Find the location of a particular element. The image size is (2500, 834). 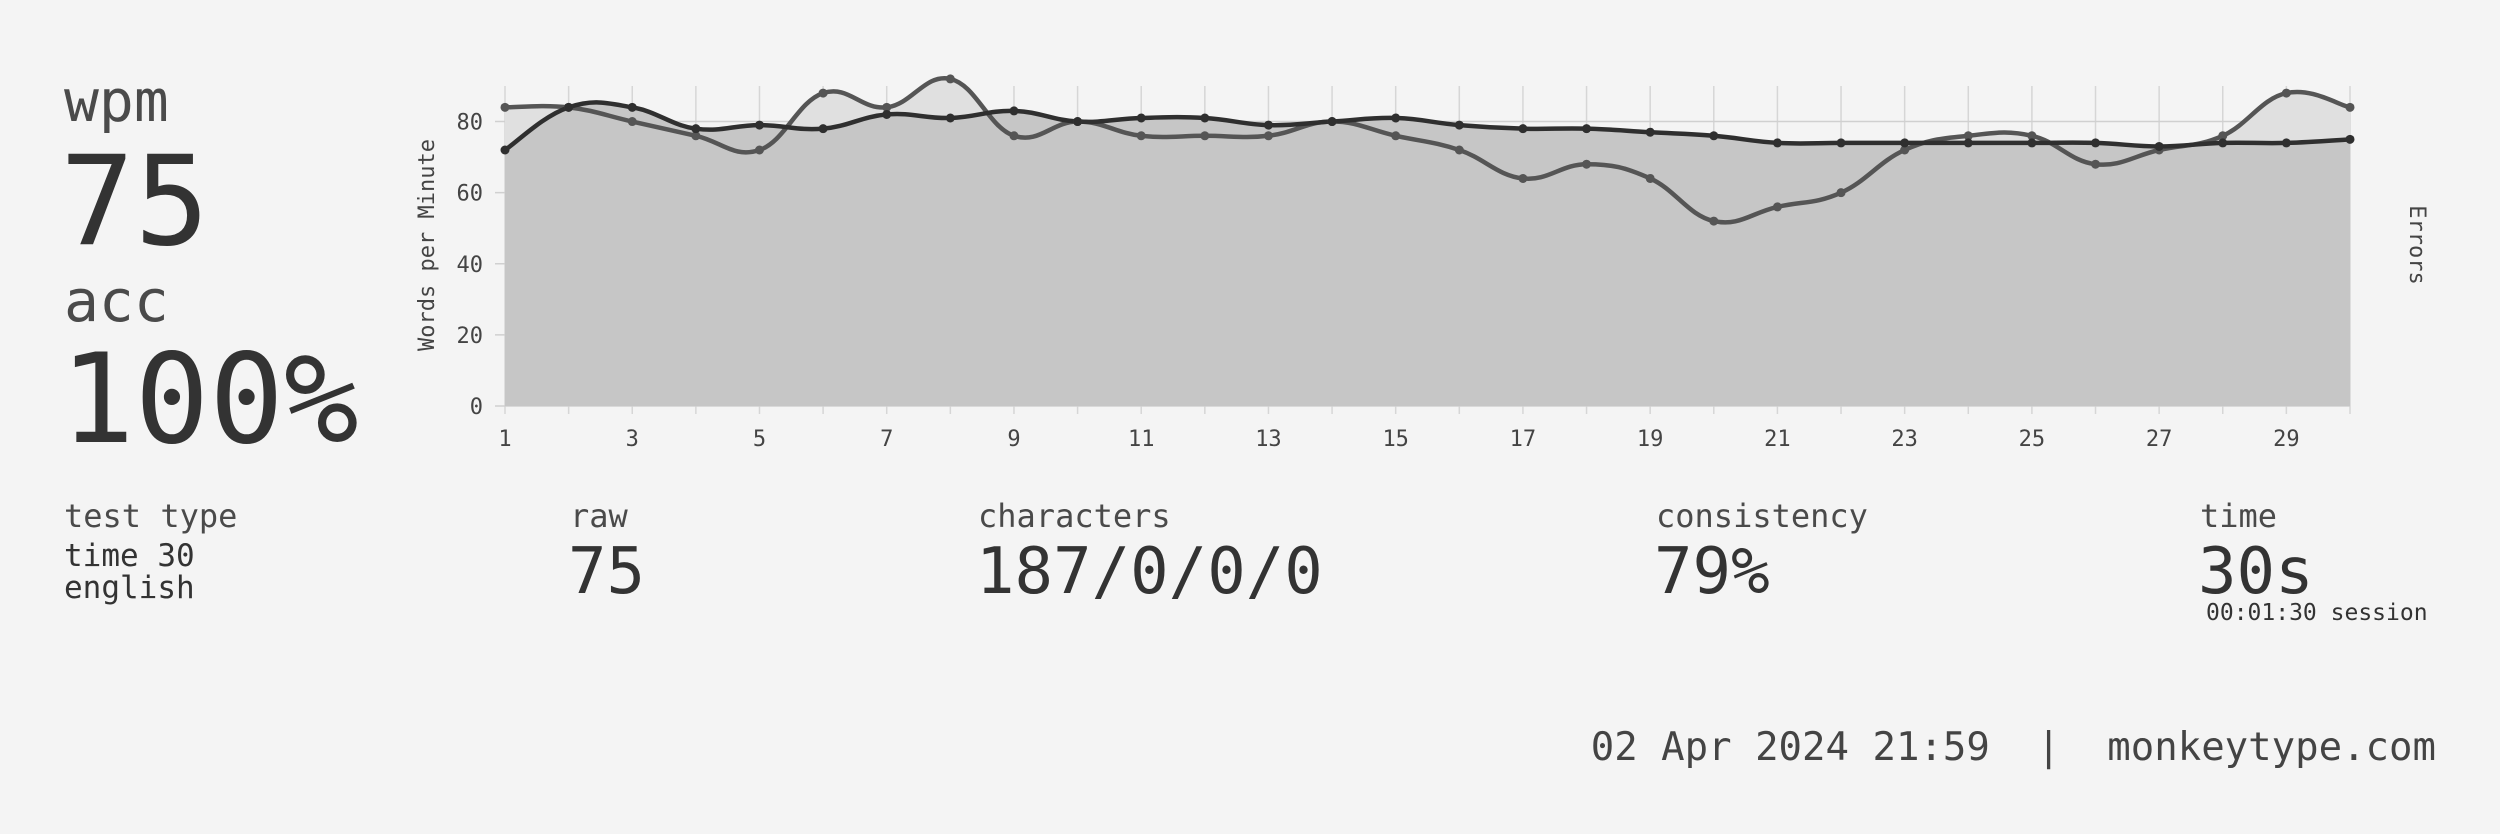

y-tick-label: 60 is located at coordinates (470, 194).